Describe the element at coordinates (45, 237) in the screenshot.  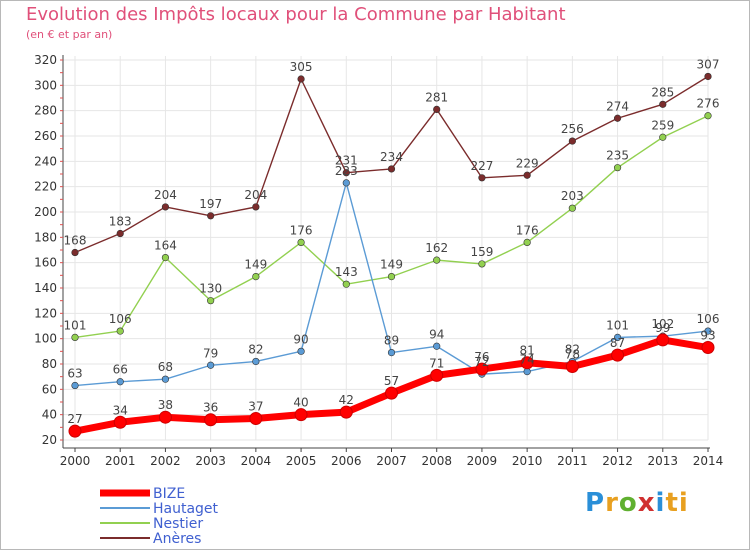
I see `y-tick-label: 180` at that location.